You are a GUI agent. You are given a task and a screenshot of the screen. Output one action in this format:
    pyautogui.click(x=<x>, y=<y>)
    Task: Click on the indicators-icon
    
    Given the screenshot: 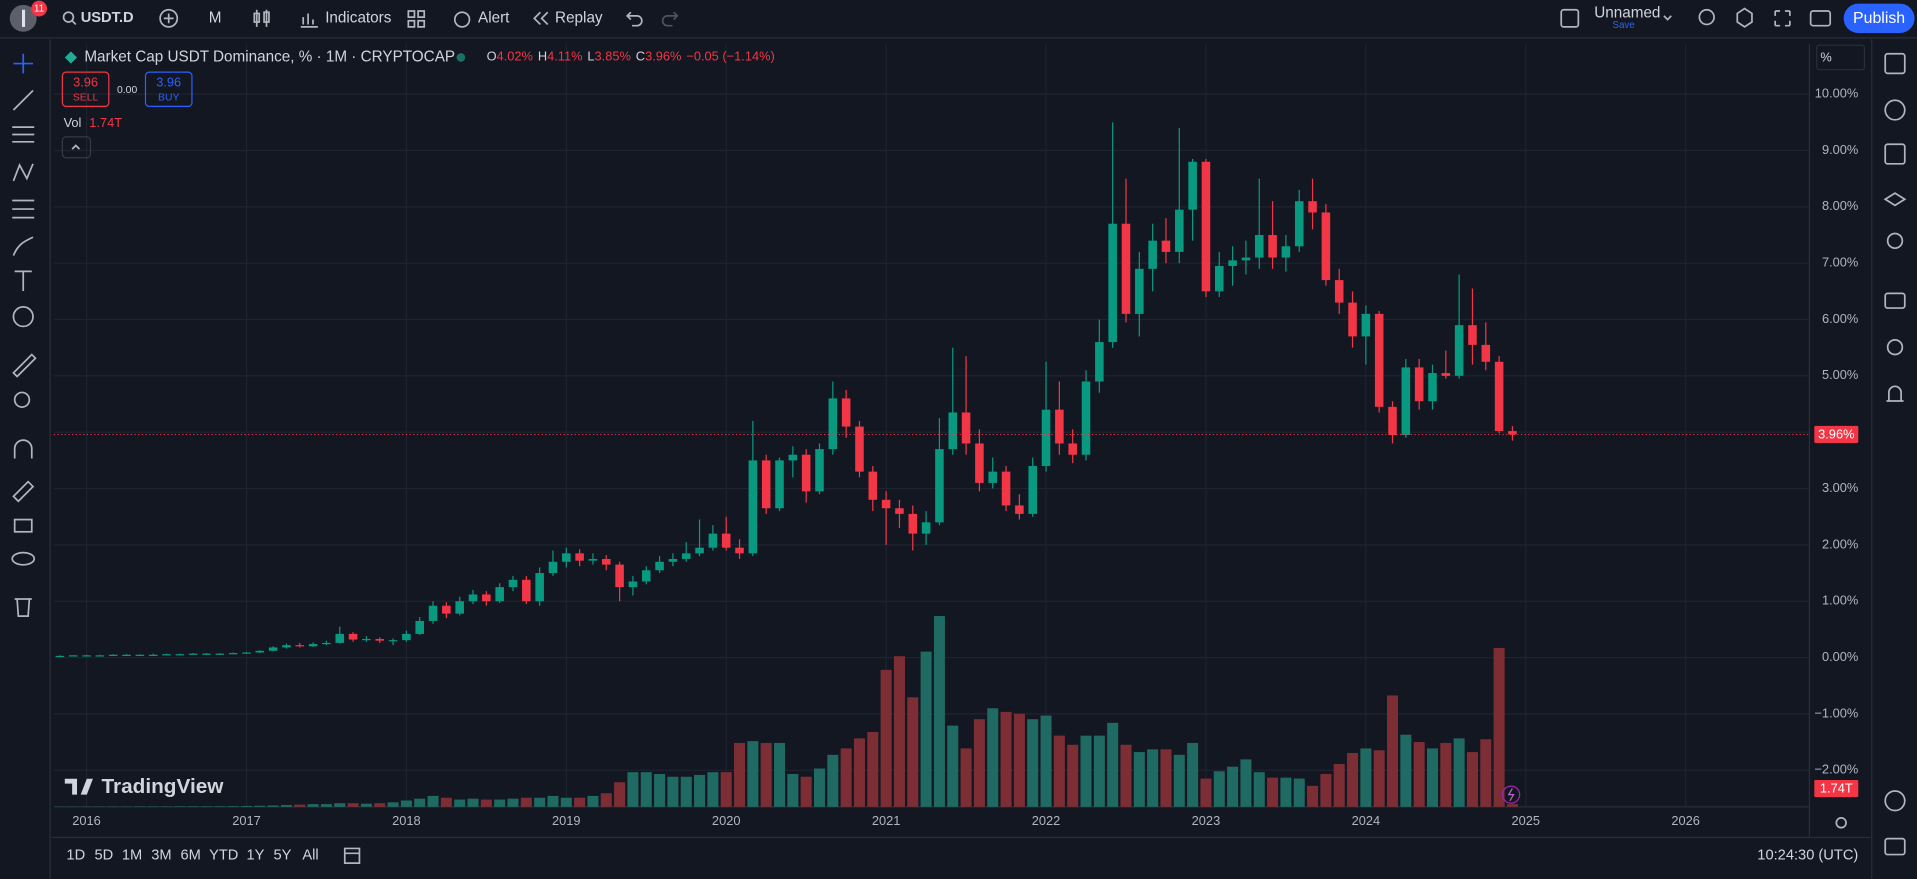 What is the action you would take?
    pyautogui.click(x=309, y=20)
    